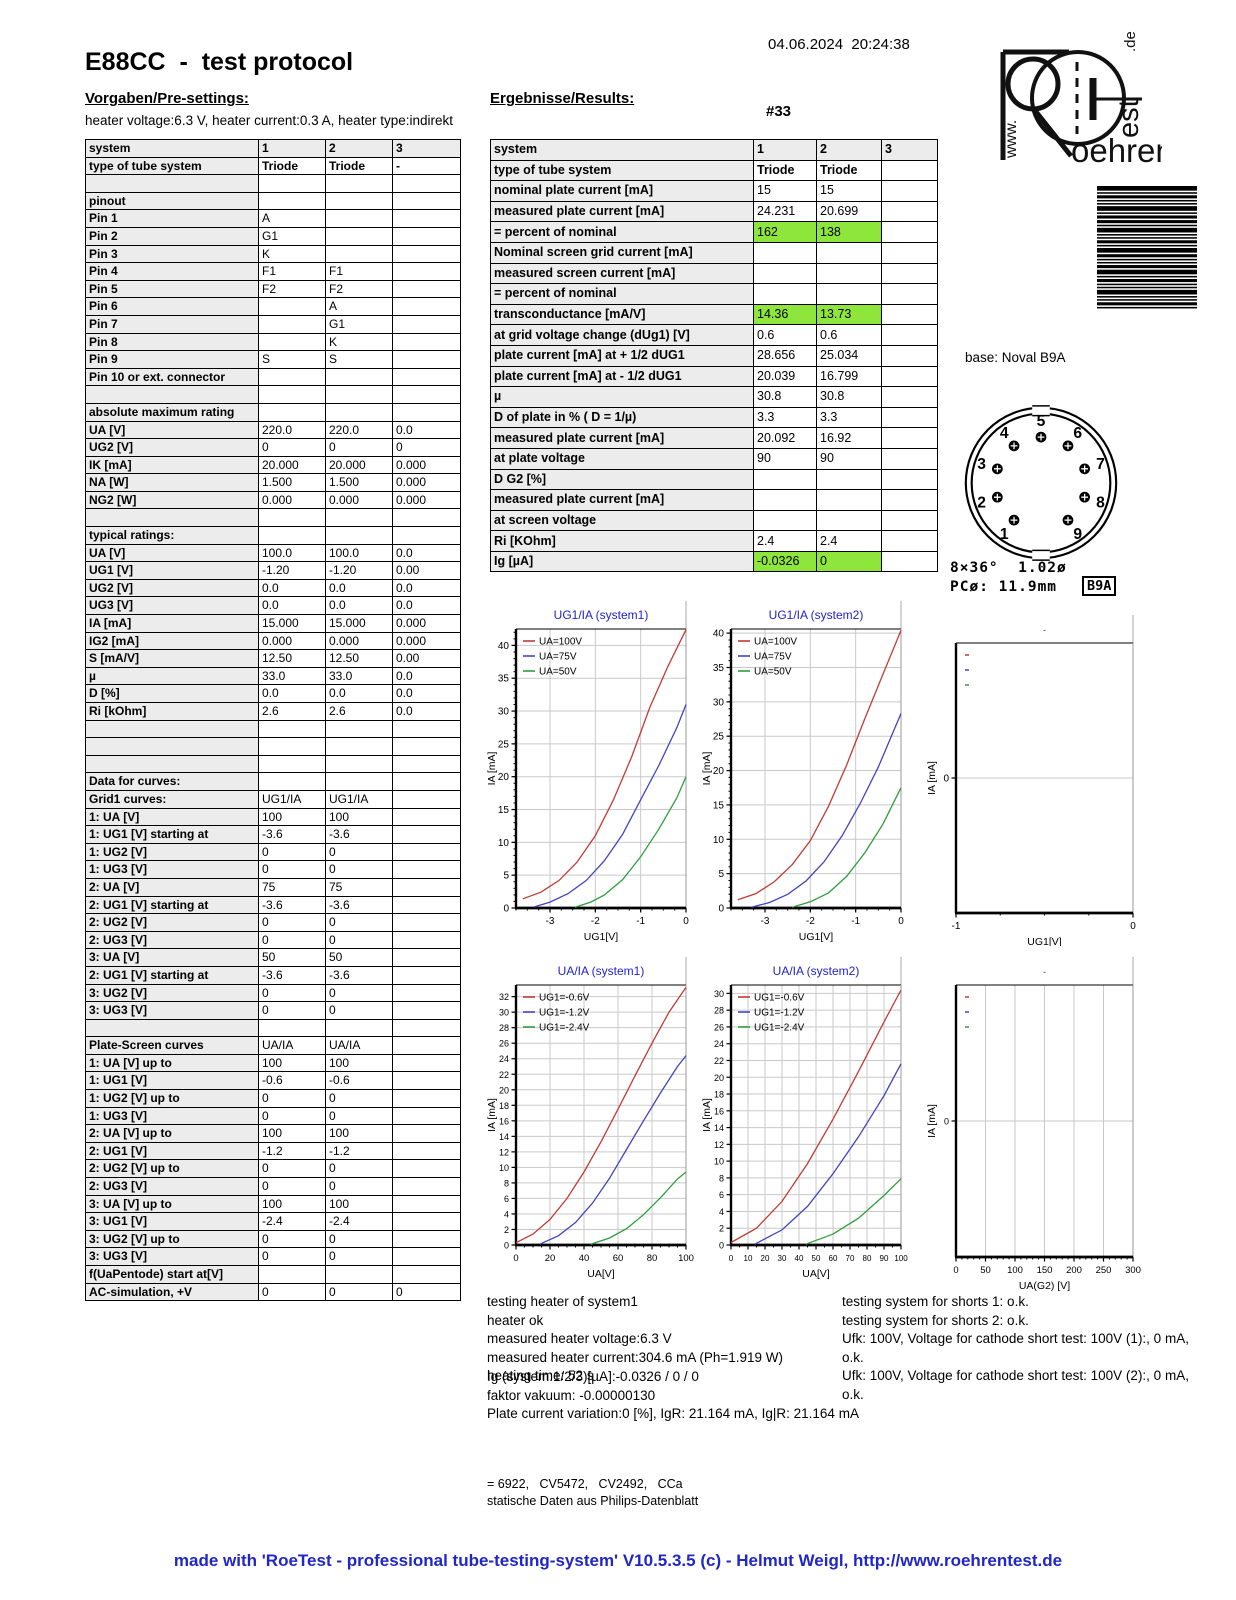 This screenshot has width=1236, height=1600. Describe the element at coordinates (359, 359) in the screenshot. I see `value-cell: S` at that location.